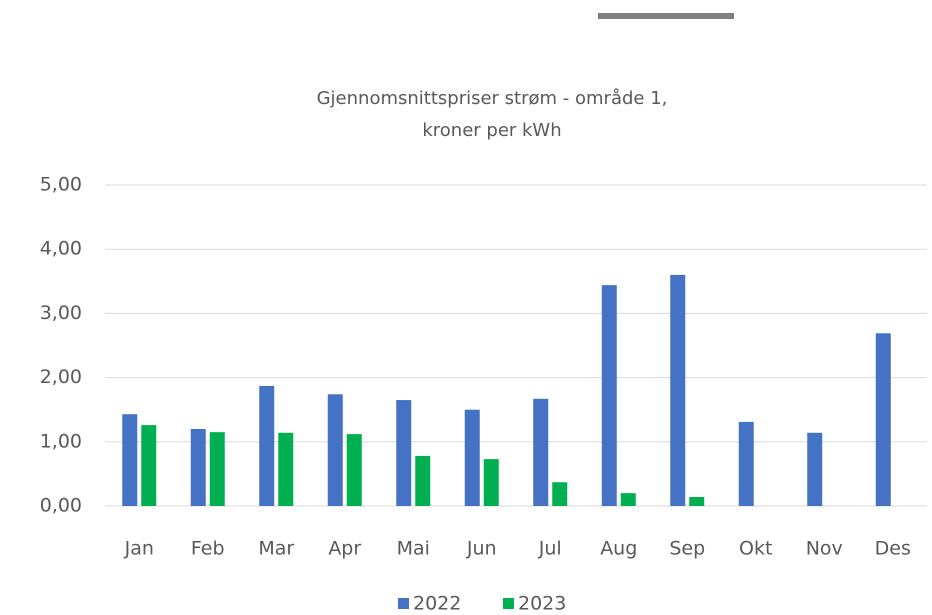  Describe the element at coordinates (755, 549) in the screenshot. I see `x-tick-label: Okt` at that location.